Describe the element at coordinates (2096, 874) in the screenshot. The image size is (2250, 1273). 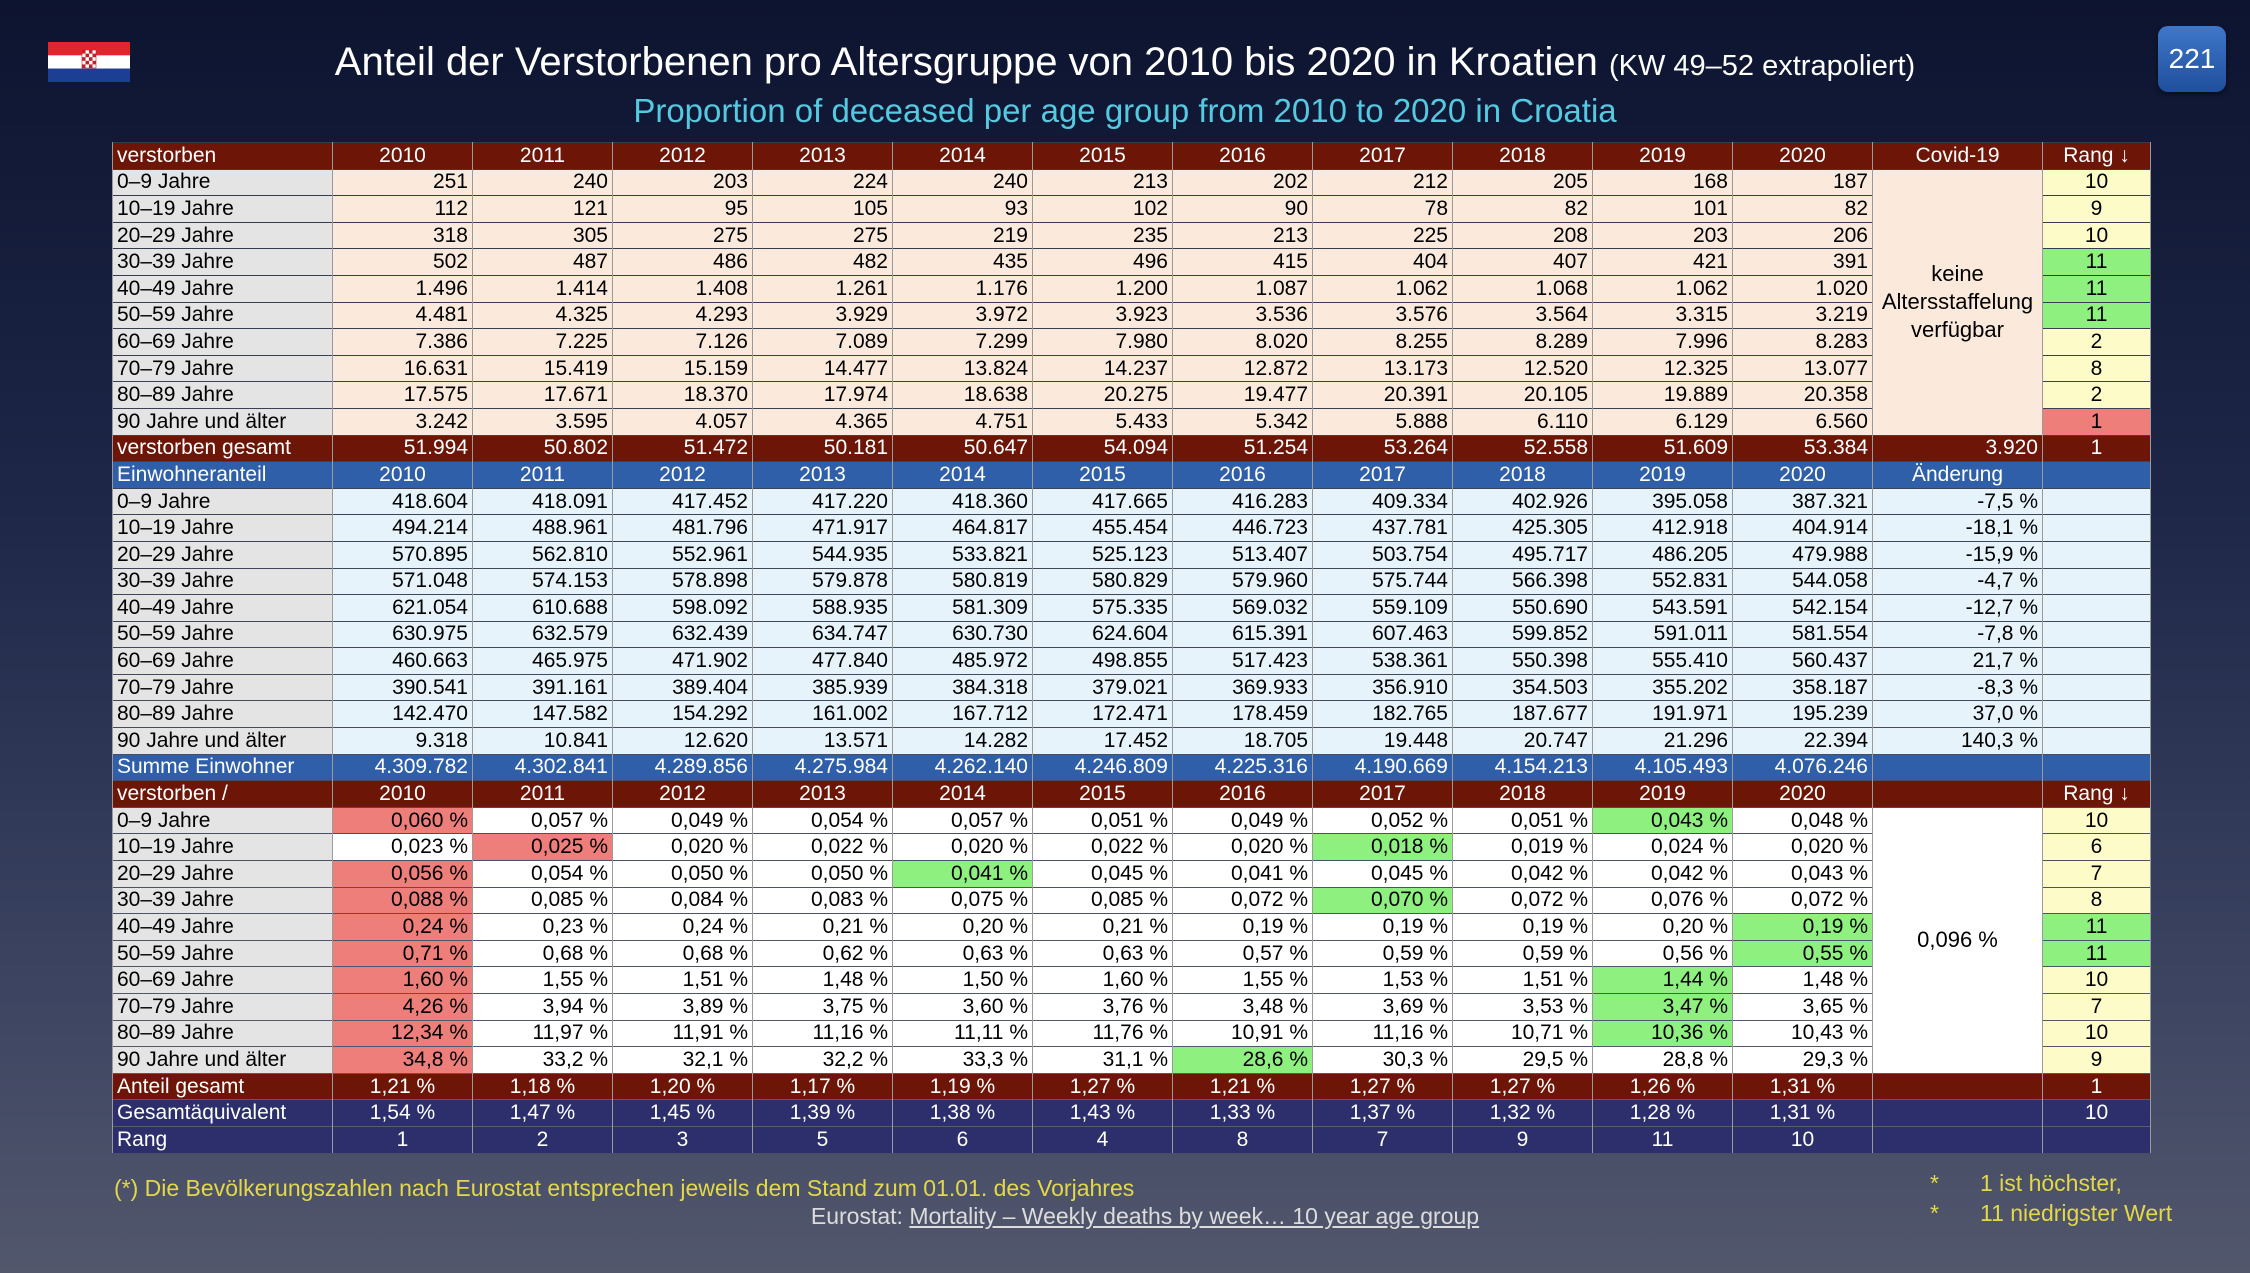
I see `rank-cell: 7` at that location.